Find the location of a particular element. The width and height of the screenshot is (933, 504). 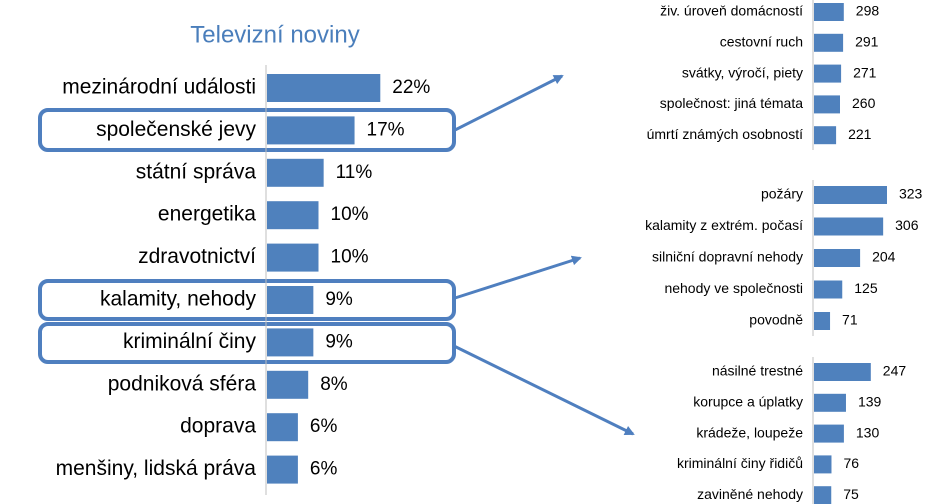

category-label: doprava is located at coordinates (218, 426).